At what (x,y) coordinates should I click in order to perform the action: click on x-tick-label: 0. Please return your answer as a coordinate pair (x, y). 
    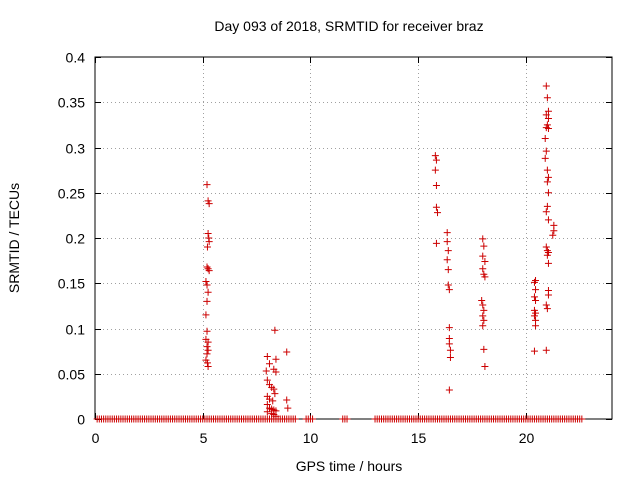
    Looking at the image, I should click on (96, 438).